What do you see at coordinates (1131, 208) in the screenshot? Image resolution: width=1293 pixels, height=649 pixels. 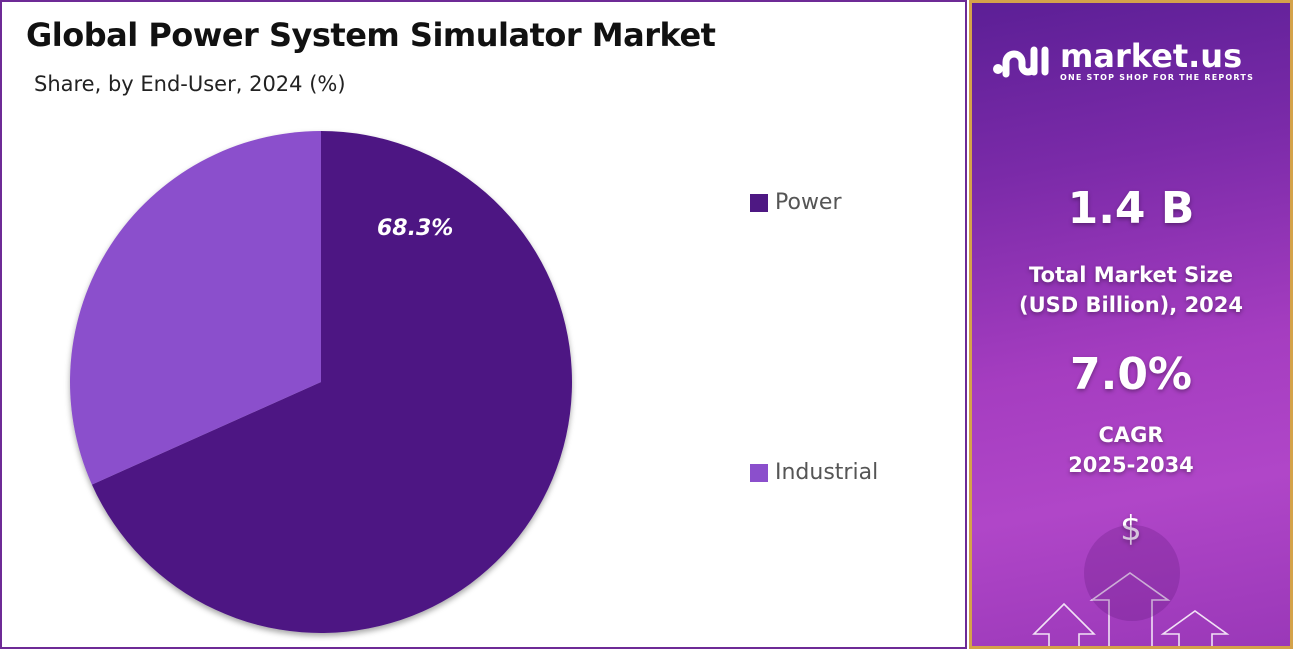 I see `market-size-value: 1.4 B` at bounding box center [1131, 208].